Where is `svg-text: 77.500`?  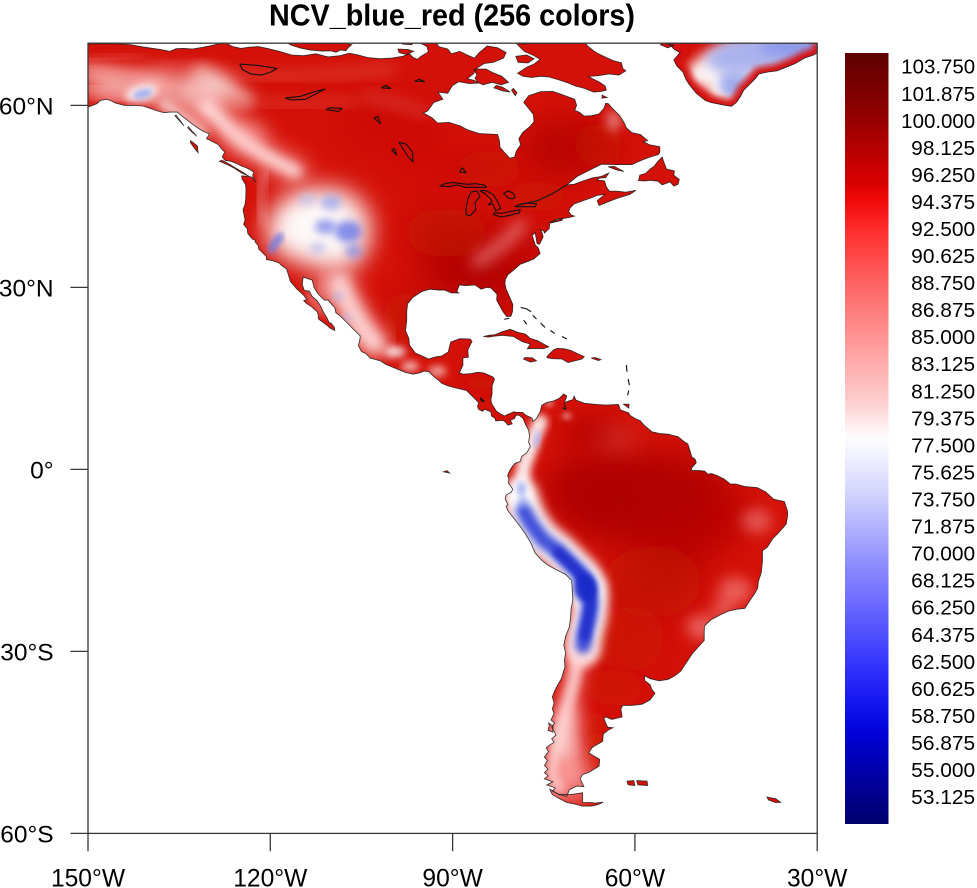 svg-text: 77.500 is located at coordinates (943, 446).